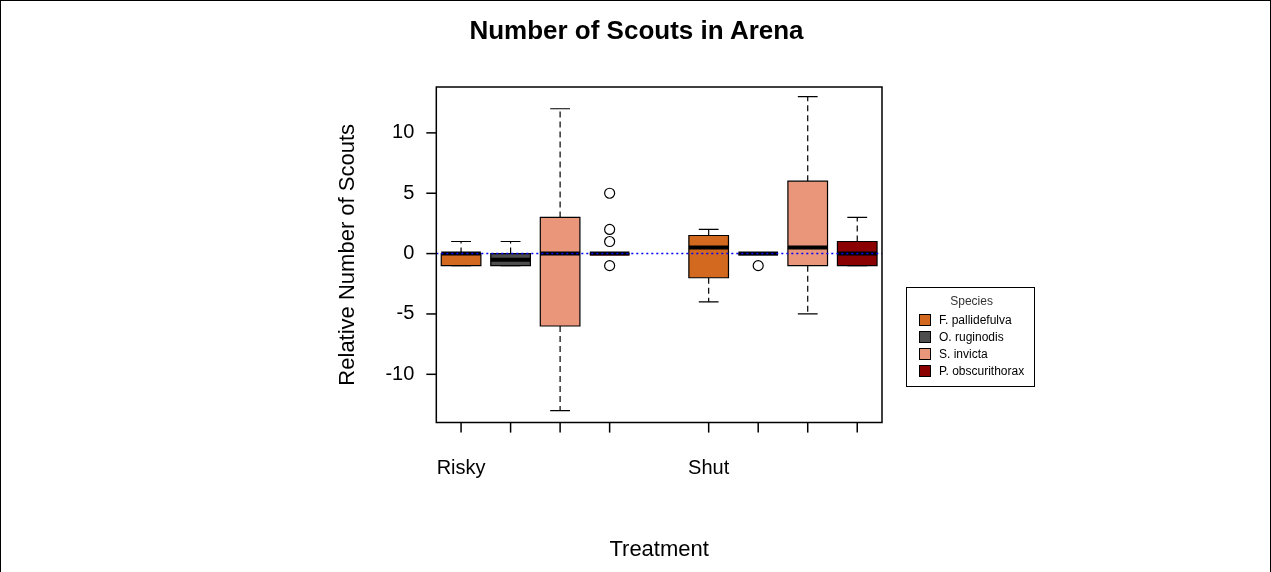  Describe the element at coordinates (403, 131) in the screenshot. I see `y-tick-label: 10` at that location.